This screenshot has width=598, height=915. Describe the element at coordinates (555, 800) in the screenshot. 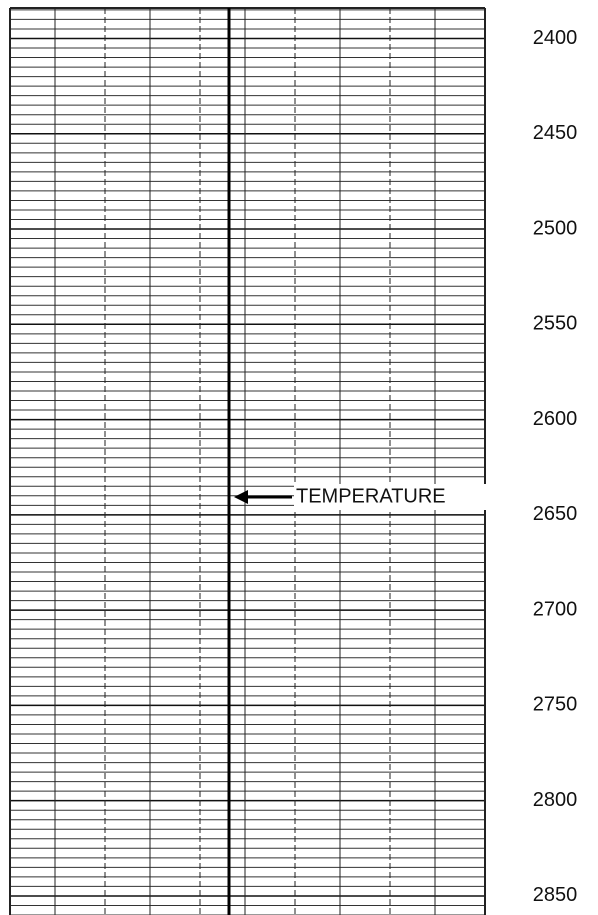

I see `y-tick-label: 2800` at that location.